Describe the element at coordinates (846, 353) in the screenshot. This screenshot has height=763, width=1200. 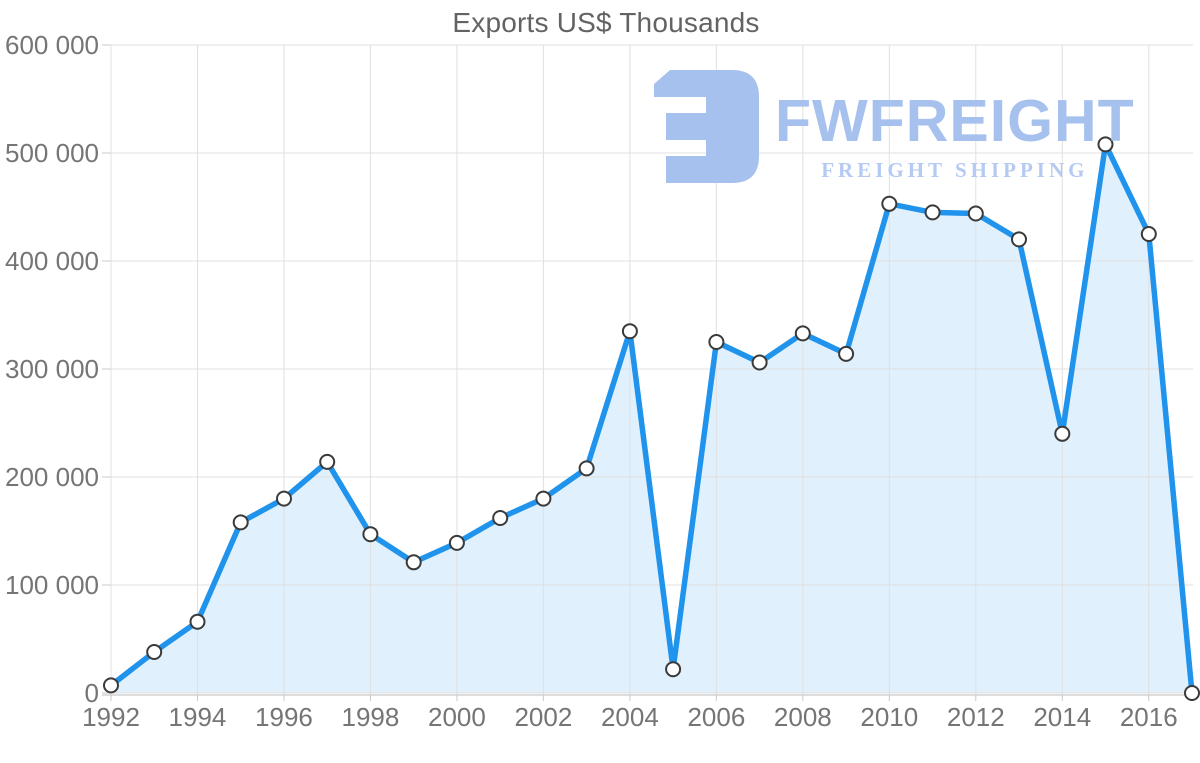
I see `data-point-2009` at that location.